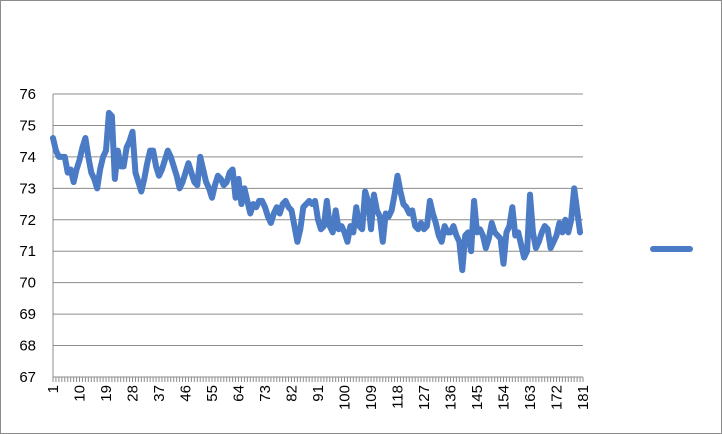 The height and width of the screenshot is (434, 722). What do you see at coordinates (27, 346) in the screenshot?
I see `y-tick-label: 68` at bounding box center [27, 346].